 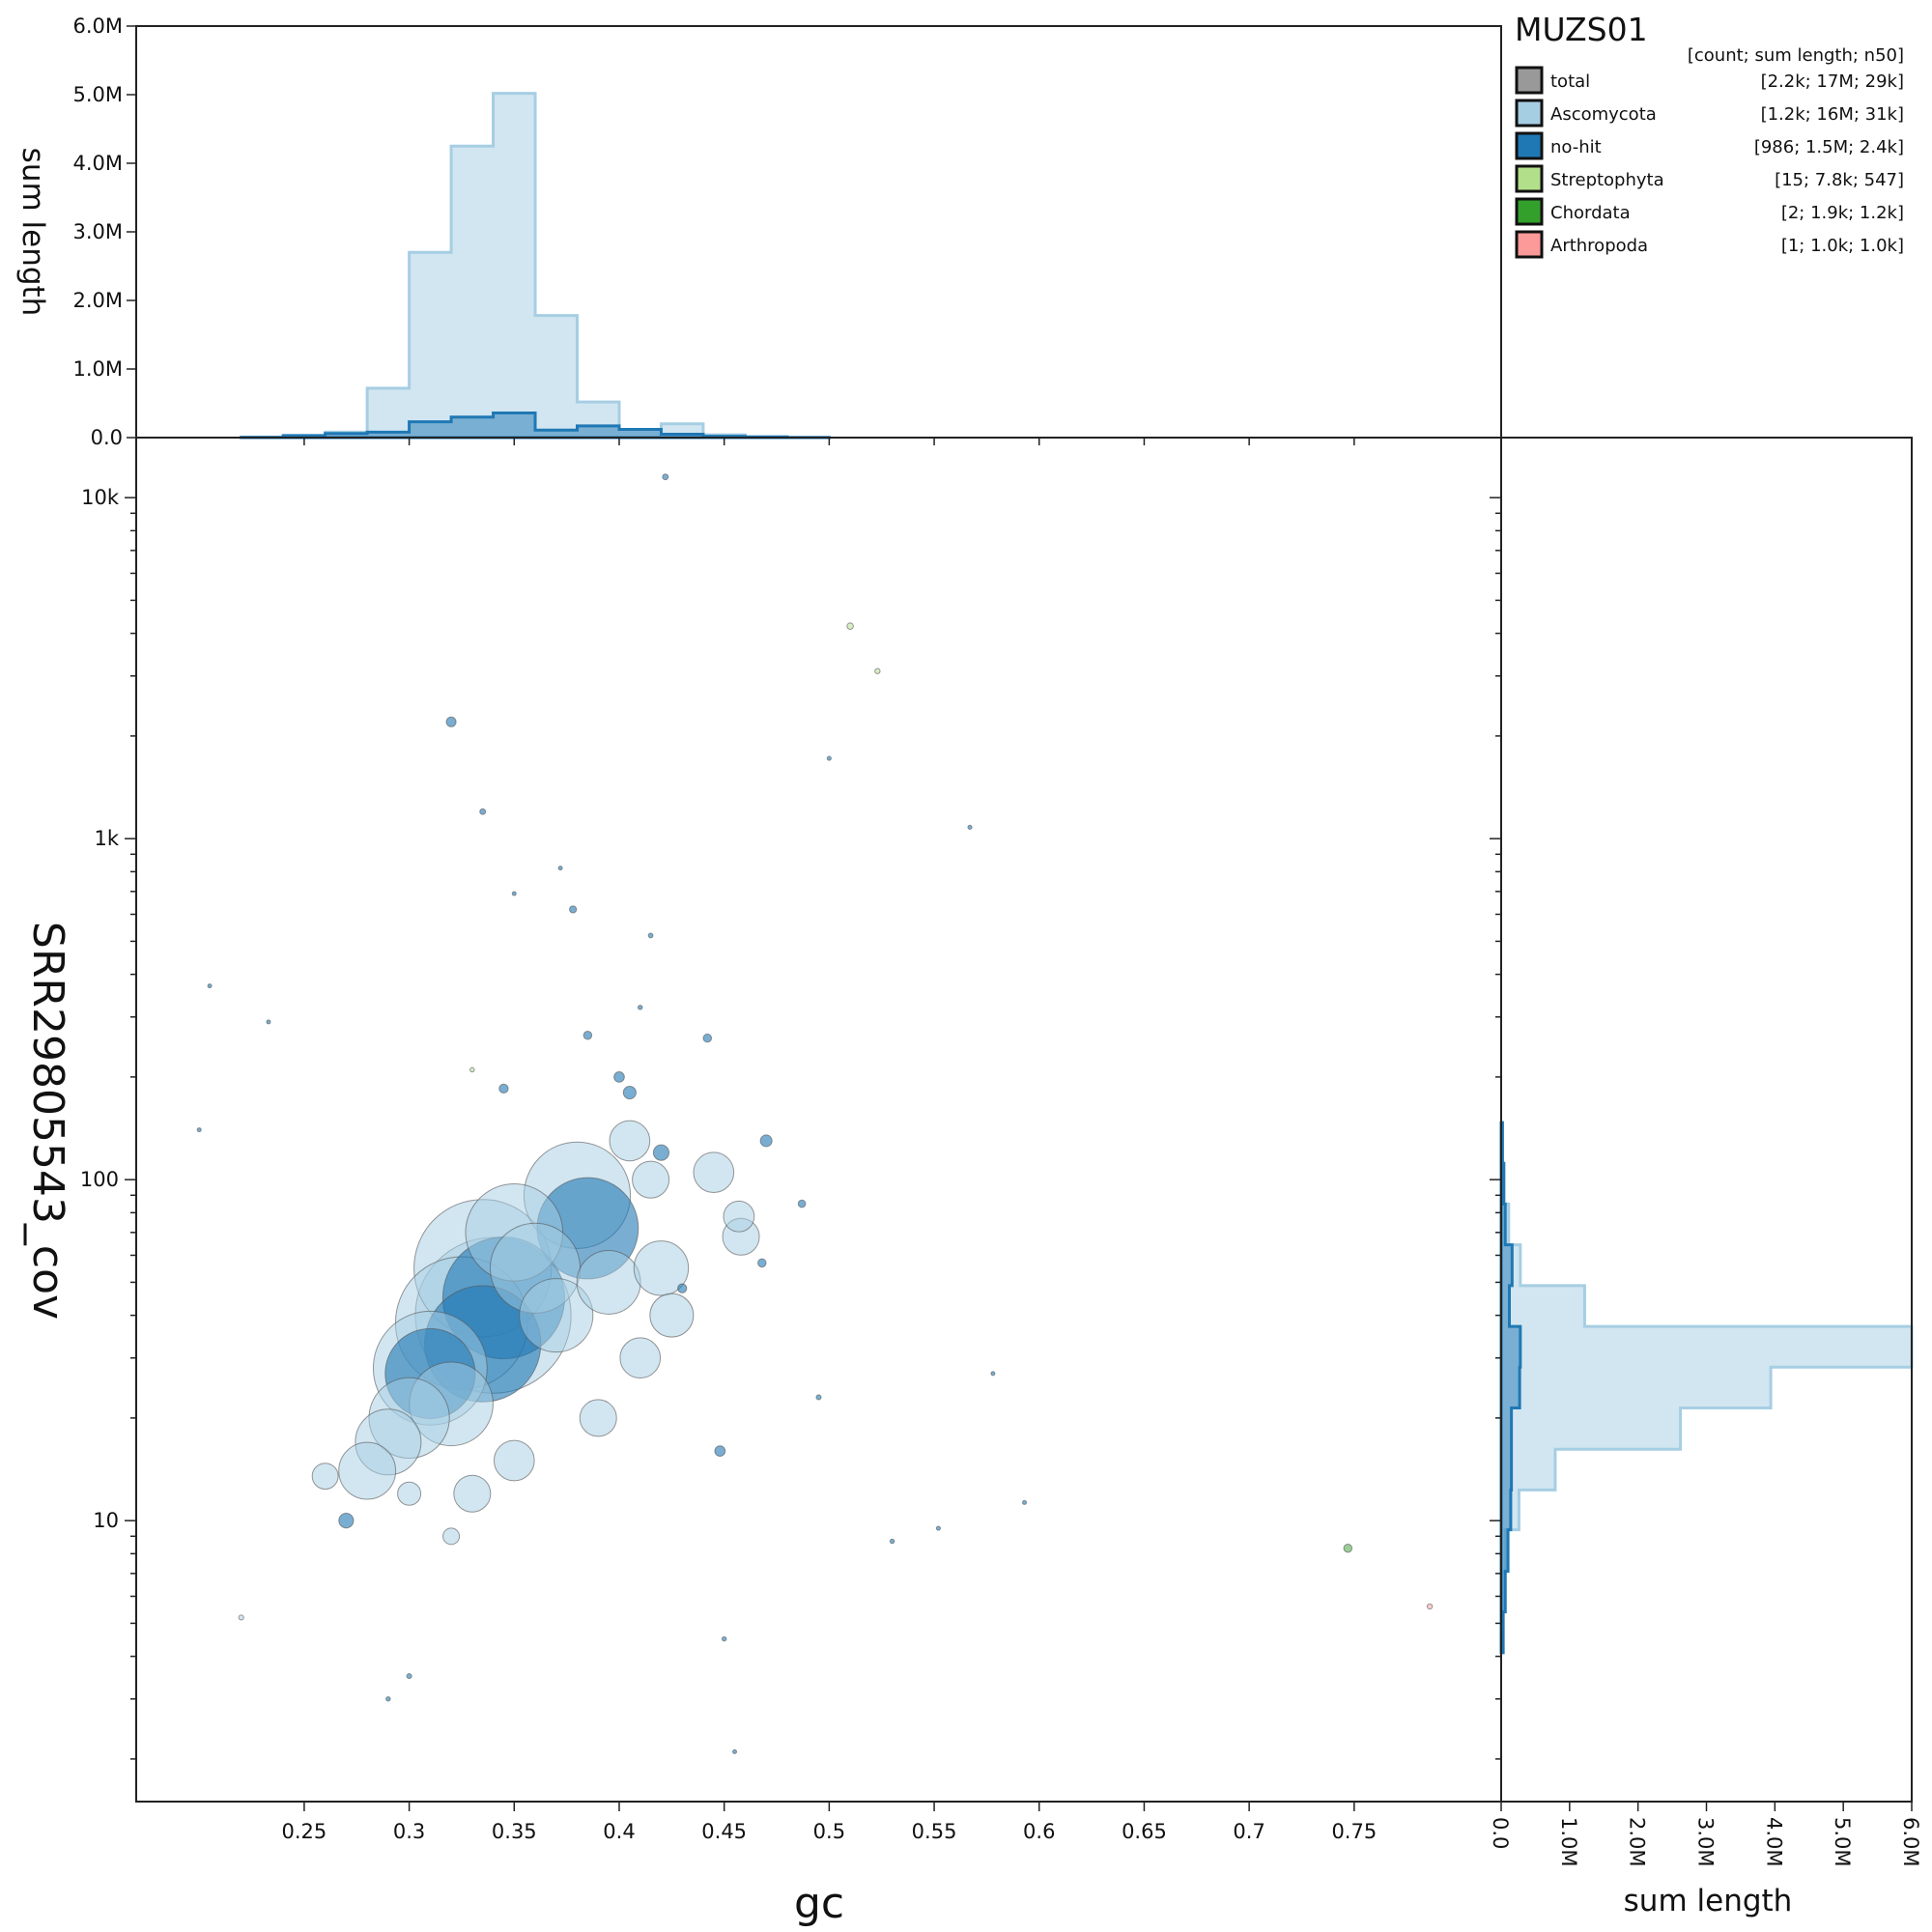 I want to click on legend-swatch-no-hit, so click(x=1529, y=145).